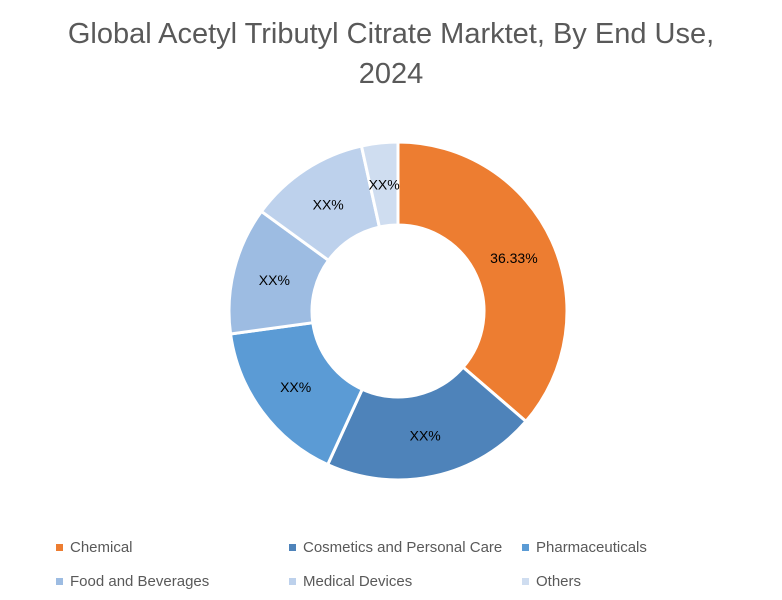  What do you see at coordinates (101, 547) in the screenshot?
I see `legend-label-chemical: Chemical` at bounding box center [101, 547].